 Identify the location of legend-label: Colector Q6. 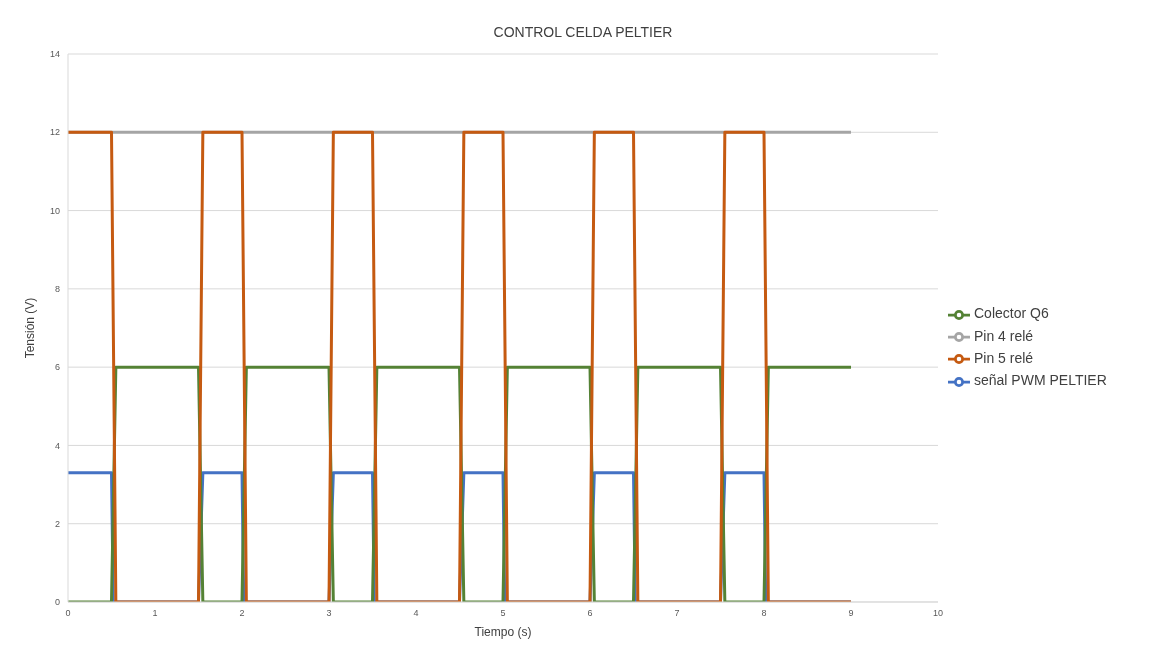
(1011, 313).